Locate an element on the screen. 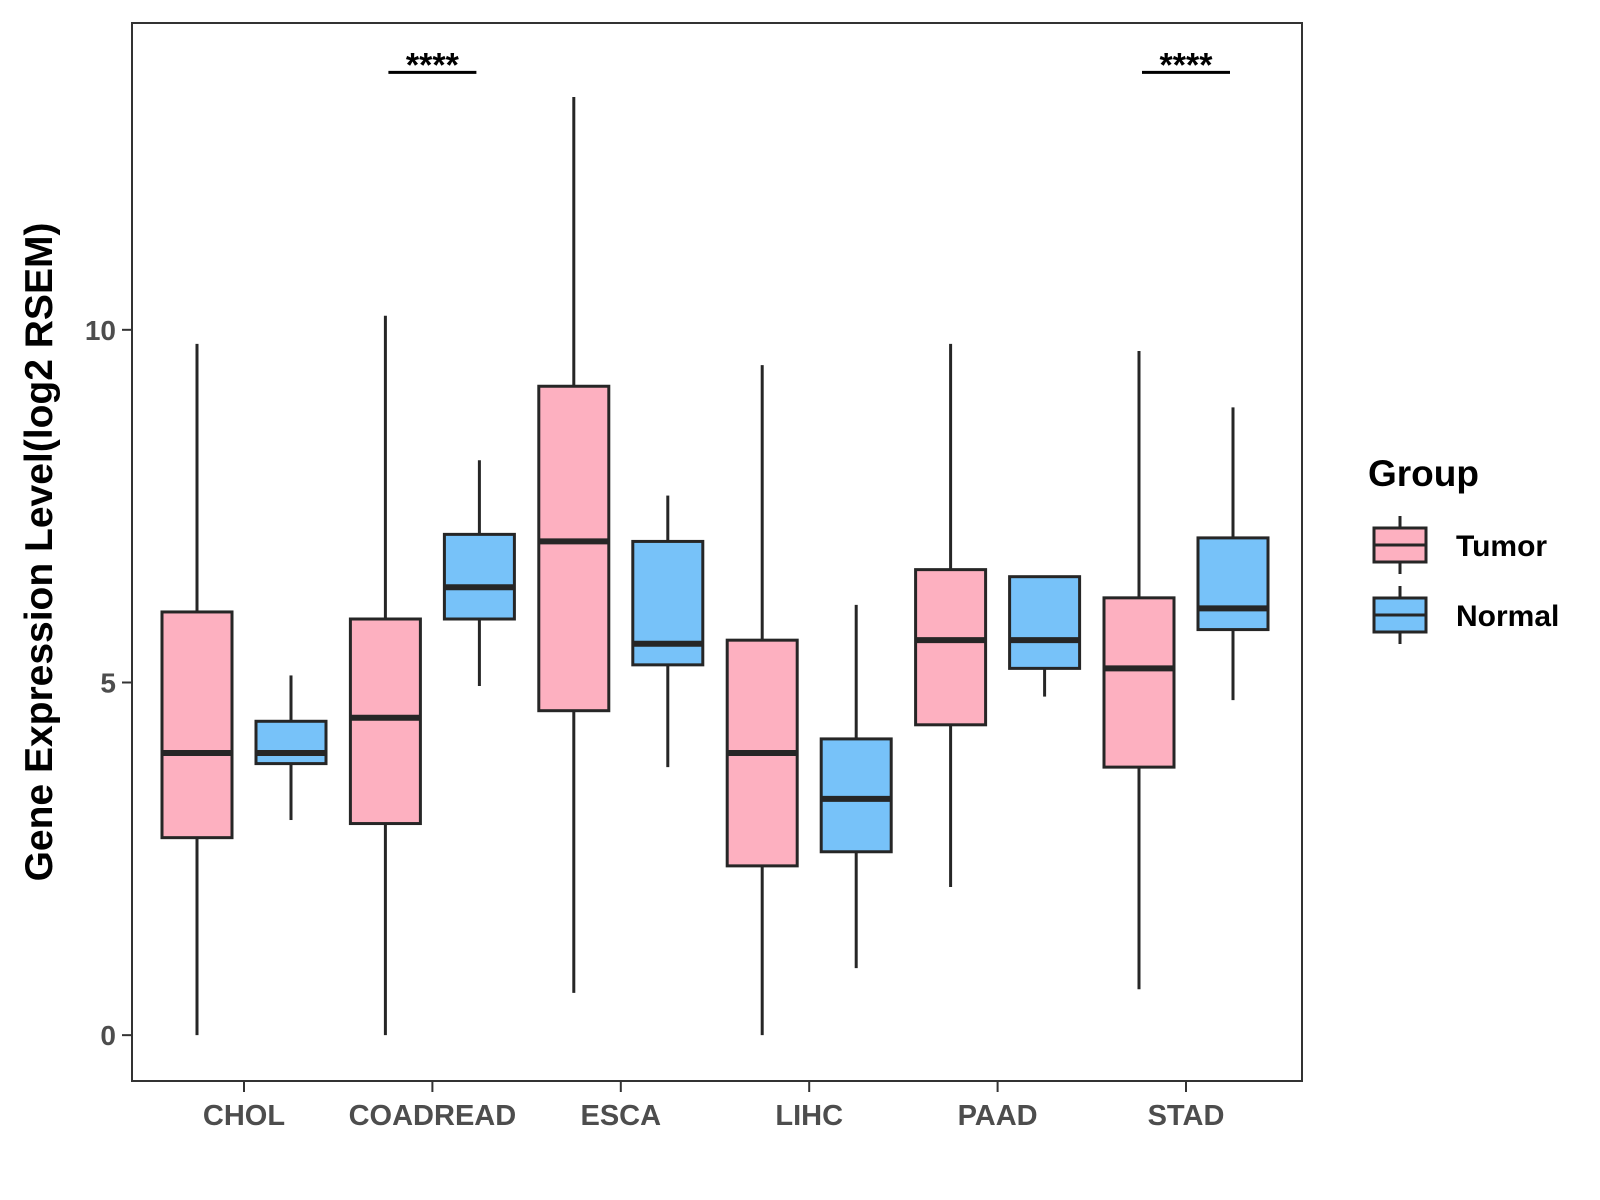 The image size is (1600, 1200). x-tick-label-coadread: COADREAD is located at coordinates (433, 1116).